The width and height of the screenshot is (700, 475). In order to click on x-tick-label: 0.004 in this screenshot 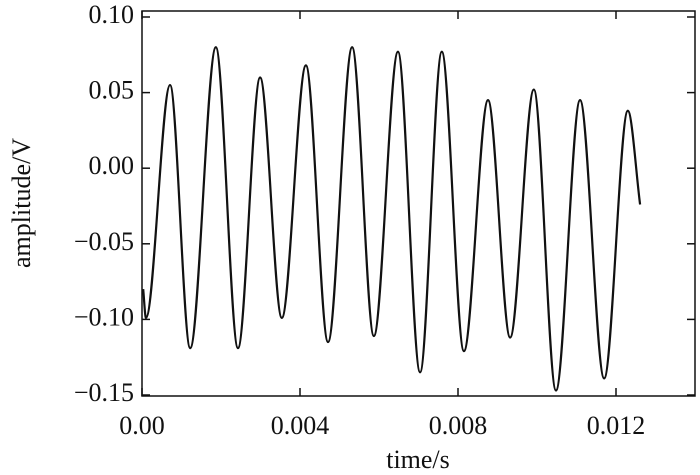, I will do `click(300, 425)`.